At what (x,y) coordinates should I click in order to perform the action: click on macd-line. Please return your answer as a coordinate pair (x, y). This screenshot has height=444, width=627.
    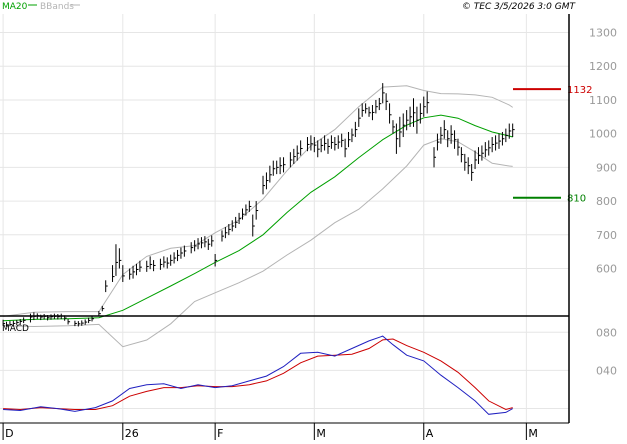
    Looking at the image, I should click on (258, 375).